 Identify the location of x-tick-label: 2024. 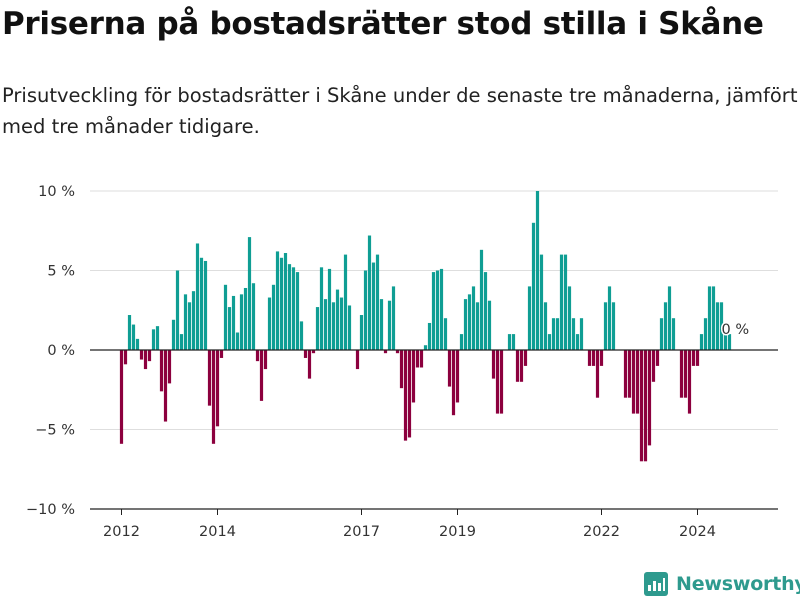
(697, 532).